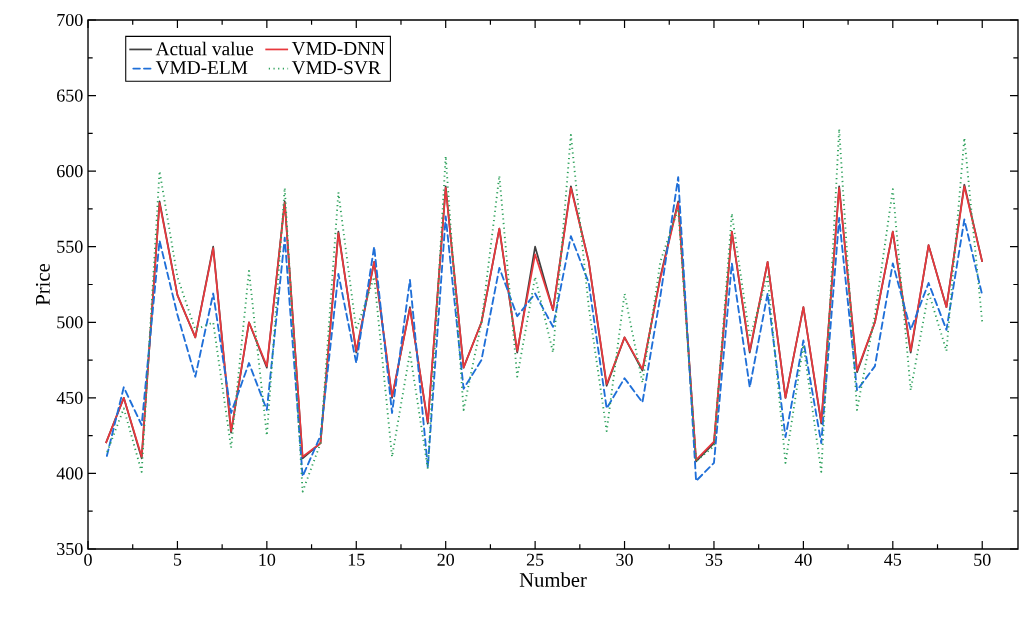 Image resolution: width=1024 pixels, height=620 pixels. Describe the element at coordinates (70, 322) in the screenshot. I see `y-tick-label: 500` at that location.